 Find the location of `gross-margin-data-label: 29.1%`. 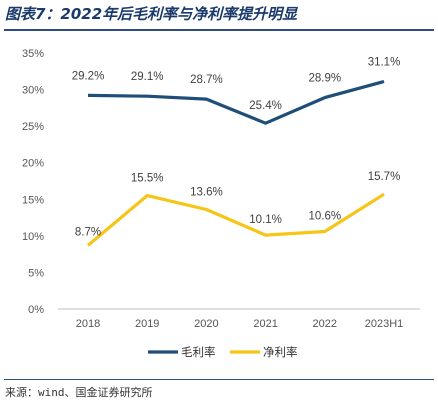

gross-margin-data-label: 29.1% is located at coordinates (147, 77).